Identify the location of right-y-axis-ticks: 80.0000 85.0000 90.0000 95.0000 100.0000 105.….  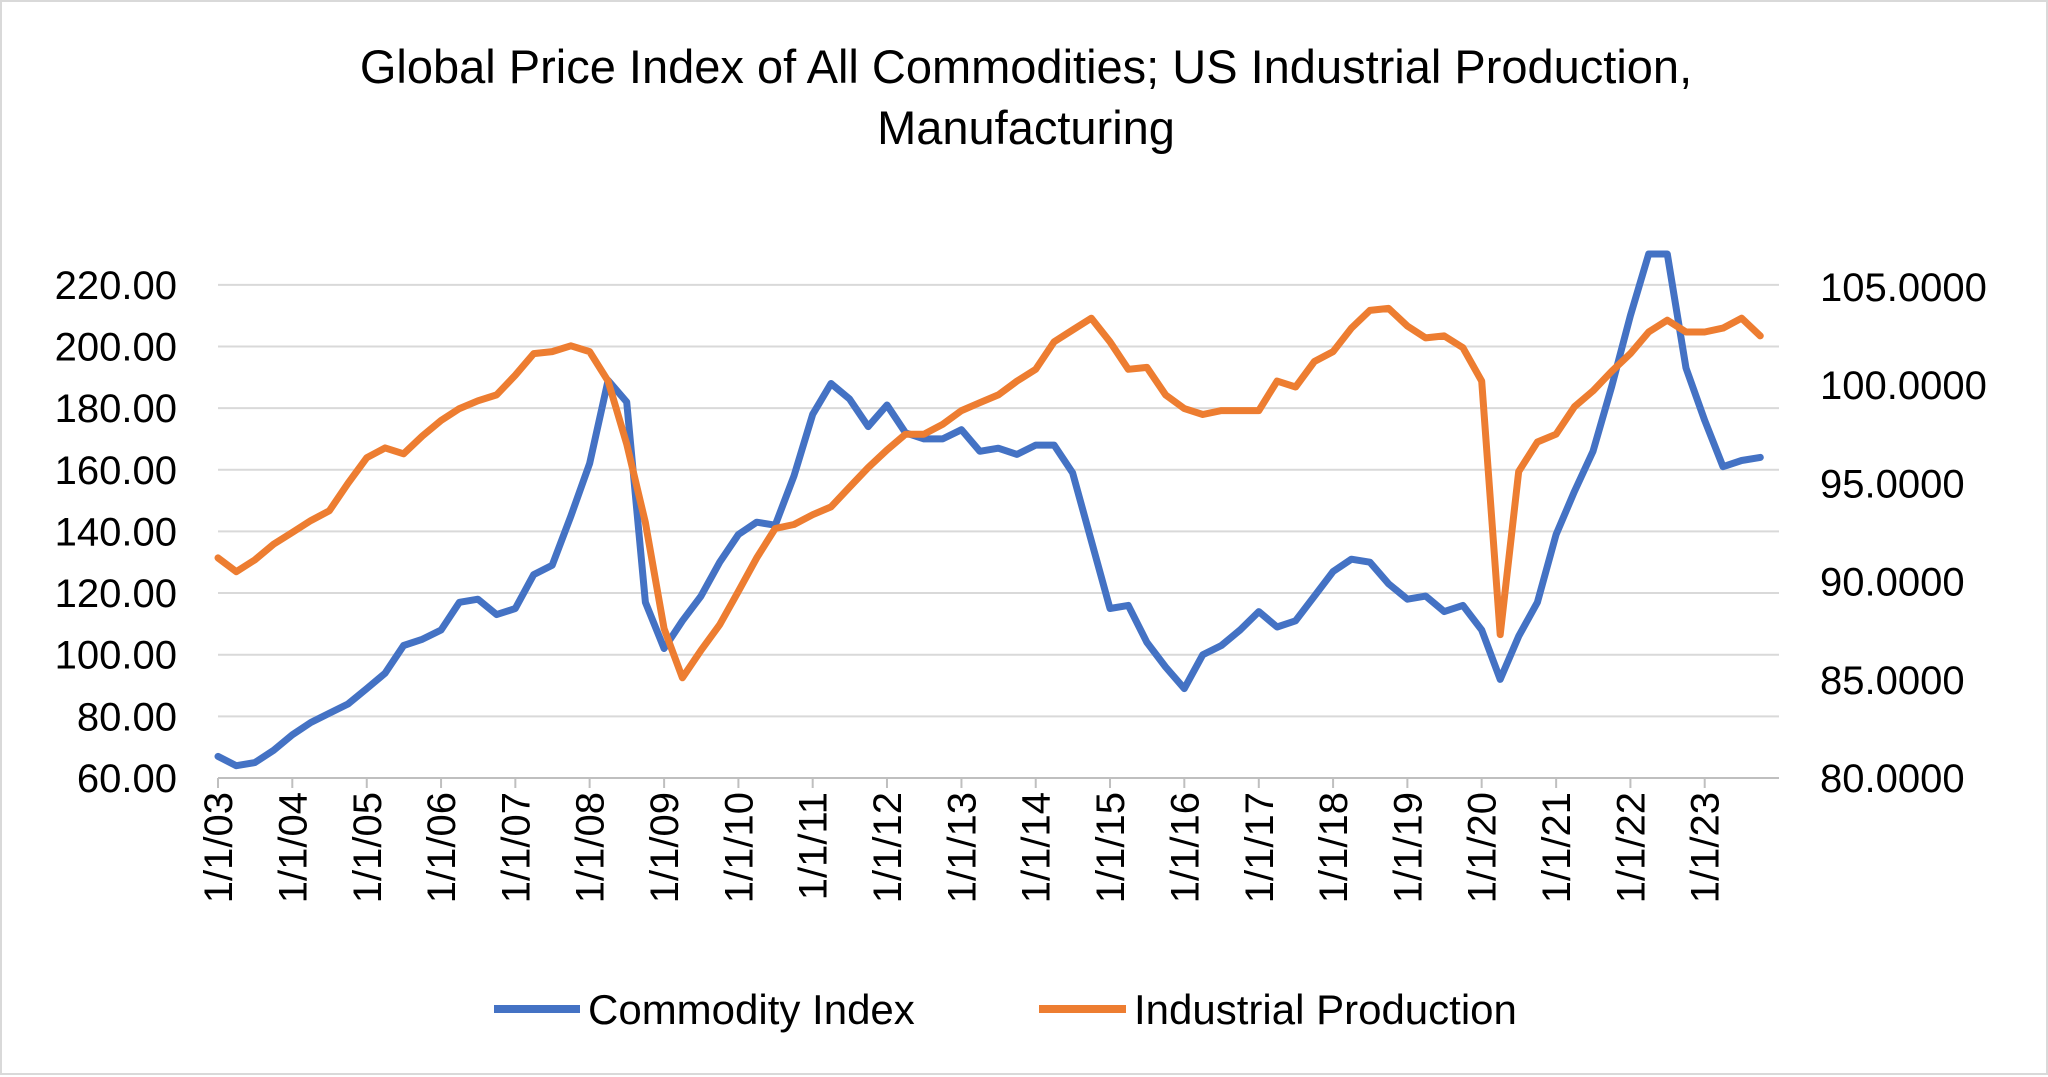
(1903, 533).